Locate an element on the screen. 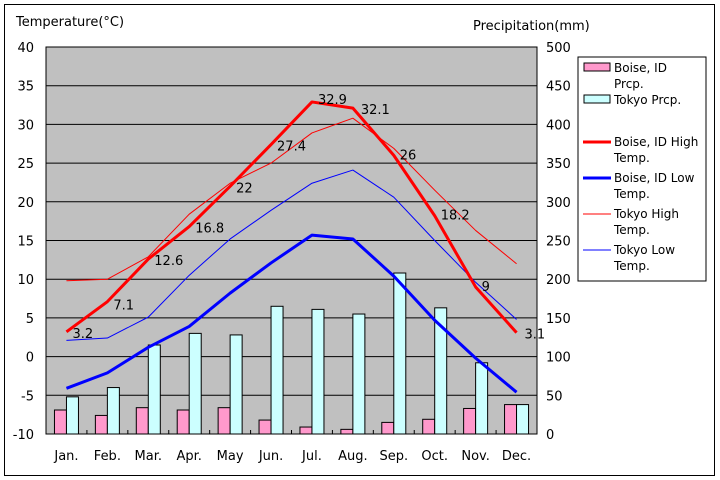 The width and height of the screenshot is (720, 480). x-tick-label: Dec. is located at coordinates (516, 456).